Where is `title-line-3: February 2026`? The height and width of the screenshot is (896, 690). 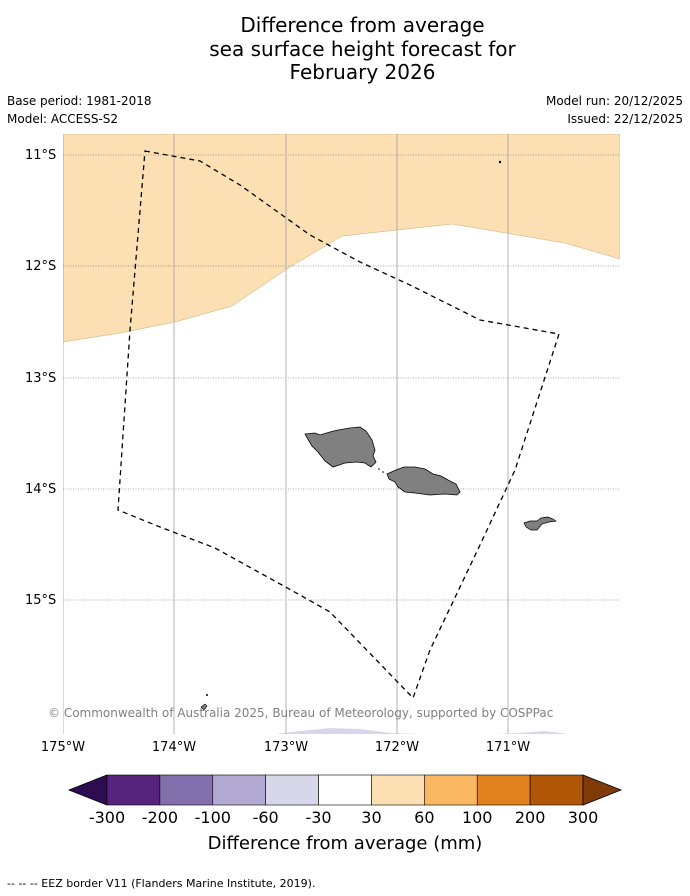
title-line-3: February 2026 is located at coordinates (362, 72).